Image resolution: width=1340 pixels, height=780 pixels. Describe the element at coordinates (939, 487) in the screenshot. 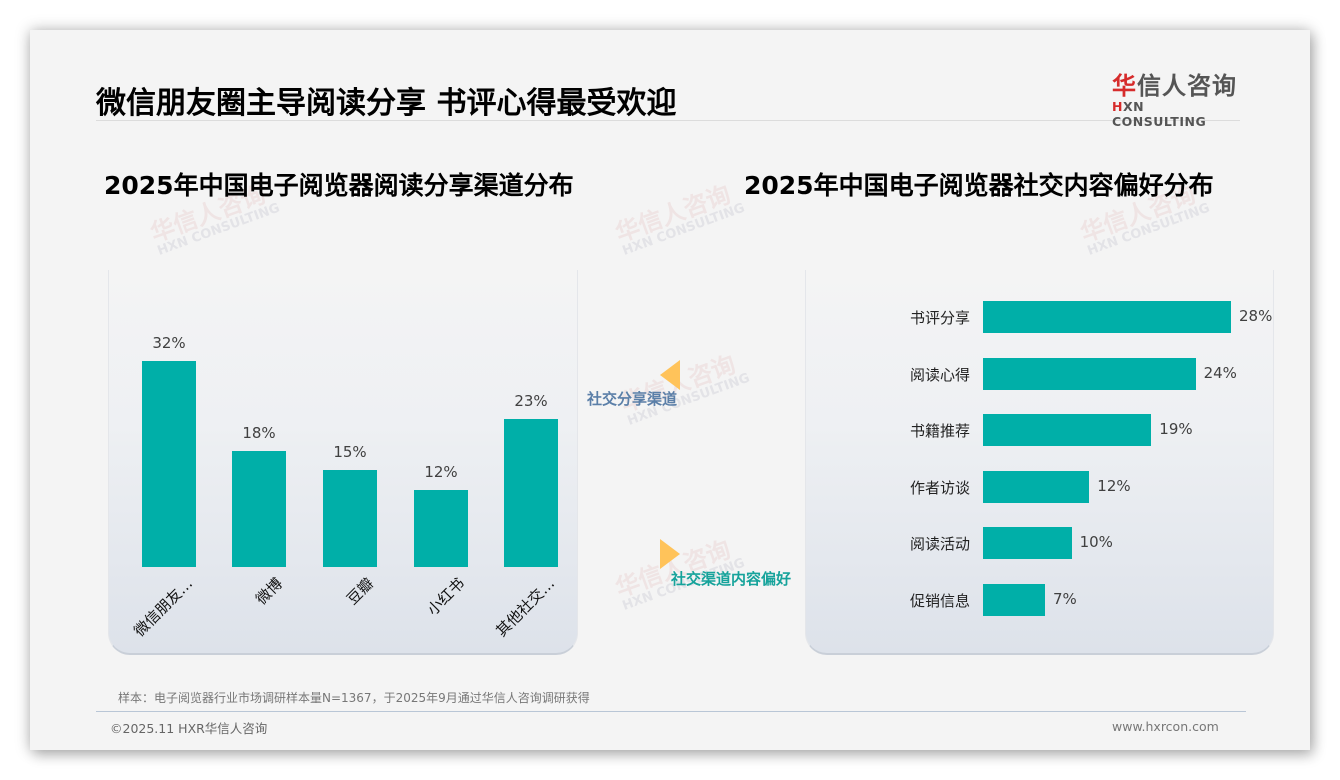

I see `category-label: 作者访谈` at that location.